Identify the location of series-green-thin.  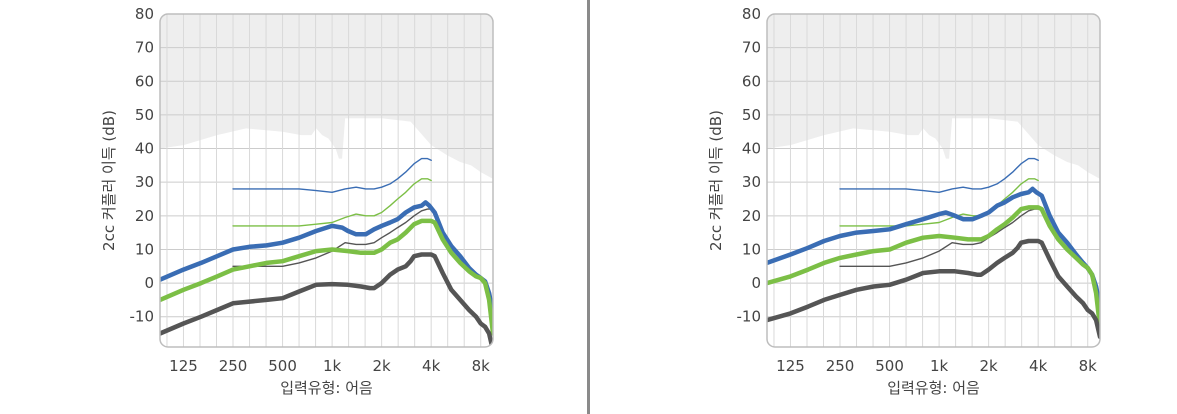
(332, 202).